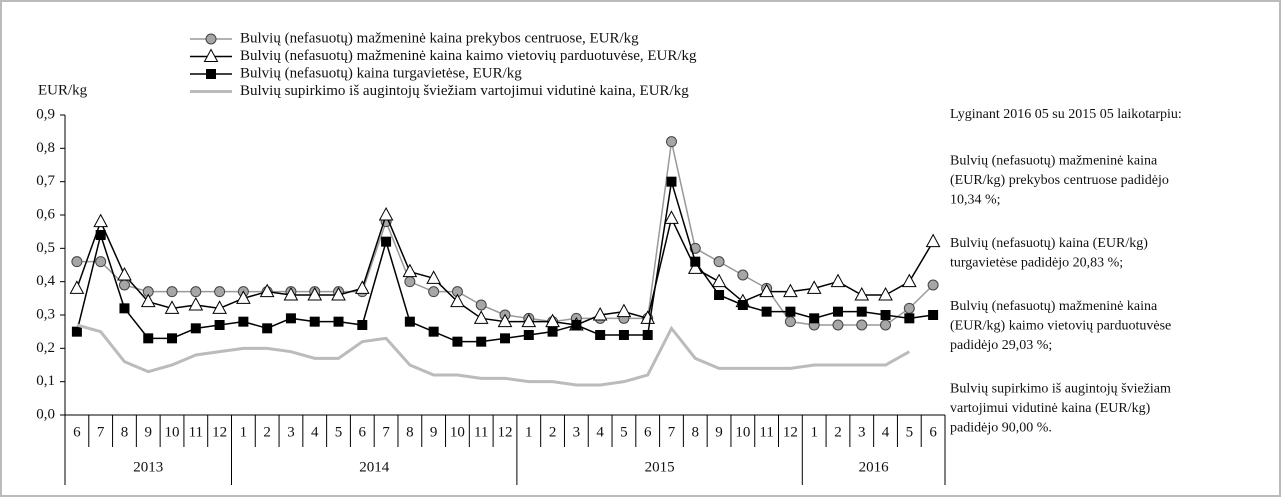 This screenshot has width=1281, height=497. Describe the element at coordinates (1036, 263) in the screenshot. I see `note-text: turgavietėse padidėjo 20,83 %;` at that location.